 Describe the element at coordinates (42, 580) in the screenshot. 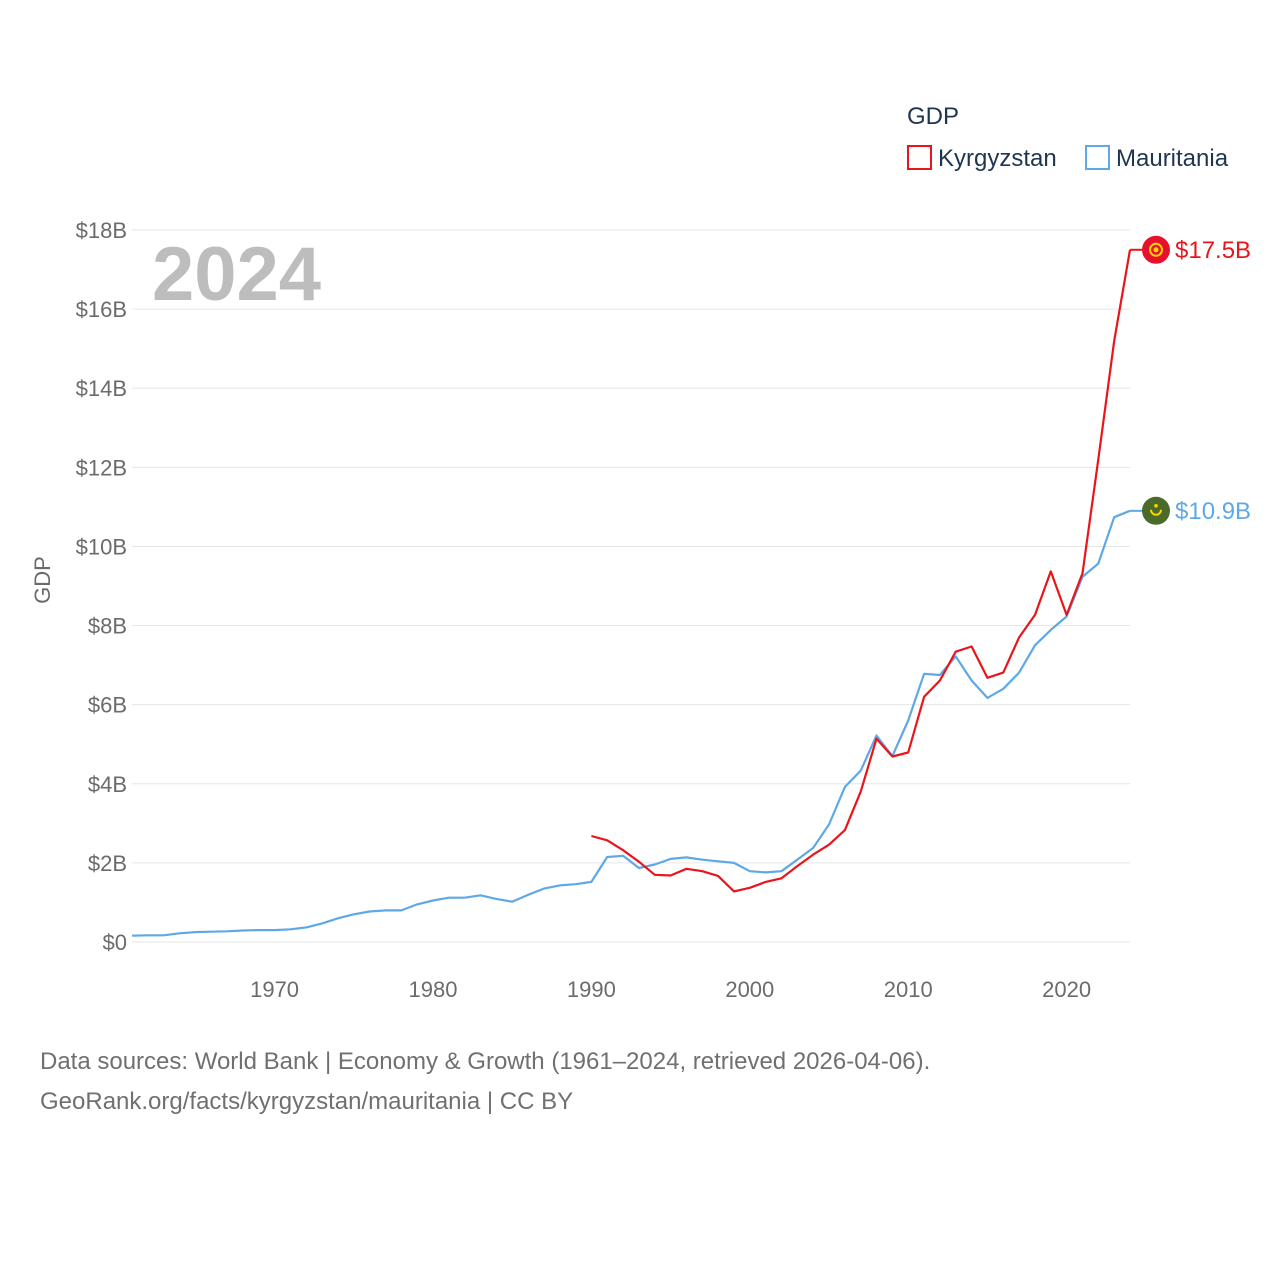

I see `y-axis-label: GDP` at that location.